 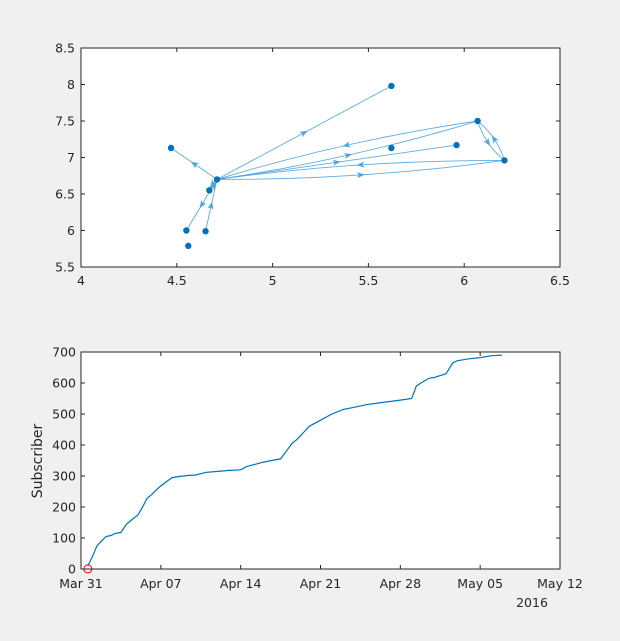 What do you see at coordinates (161, 583) in the screenshot?
I see `x-tick-label: Apr 07` at bounding box center [161, 583].